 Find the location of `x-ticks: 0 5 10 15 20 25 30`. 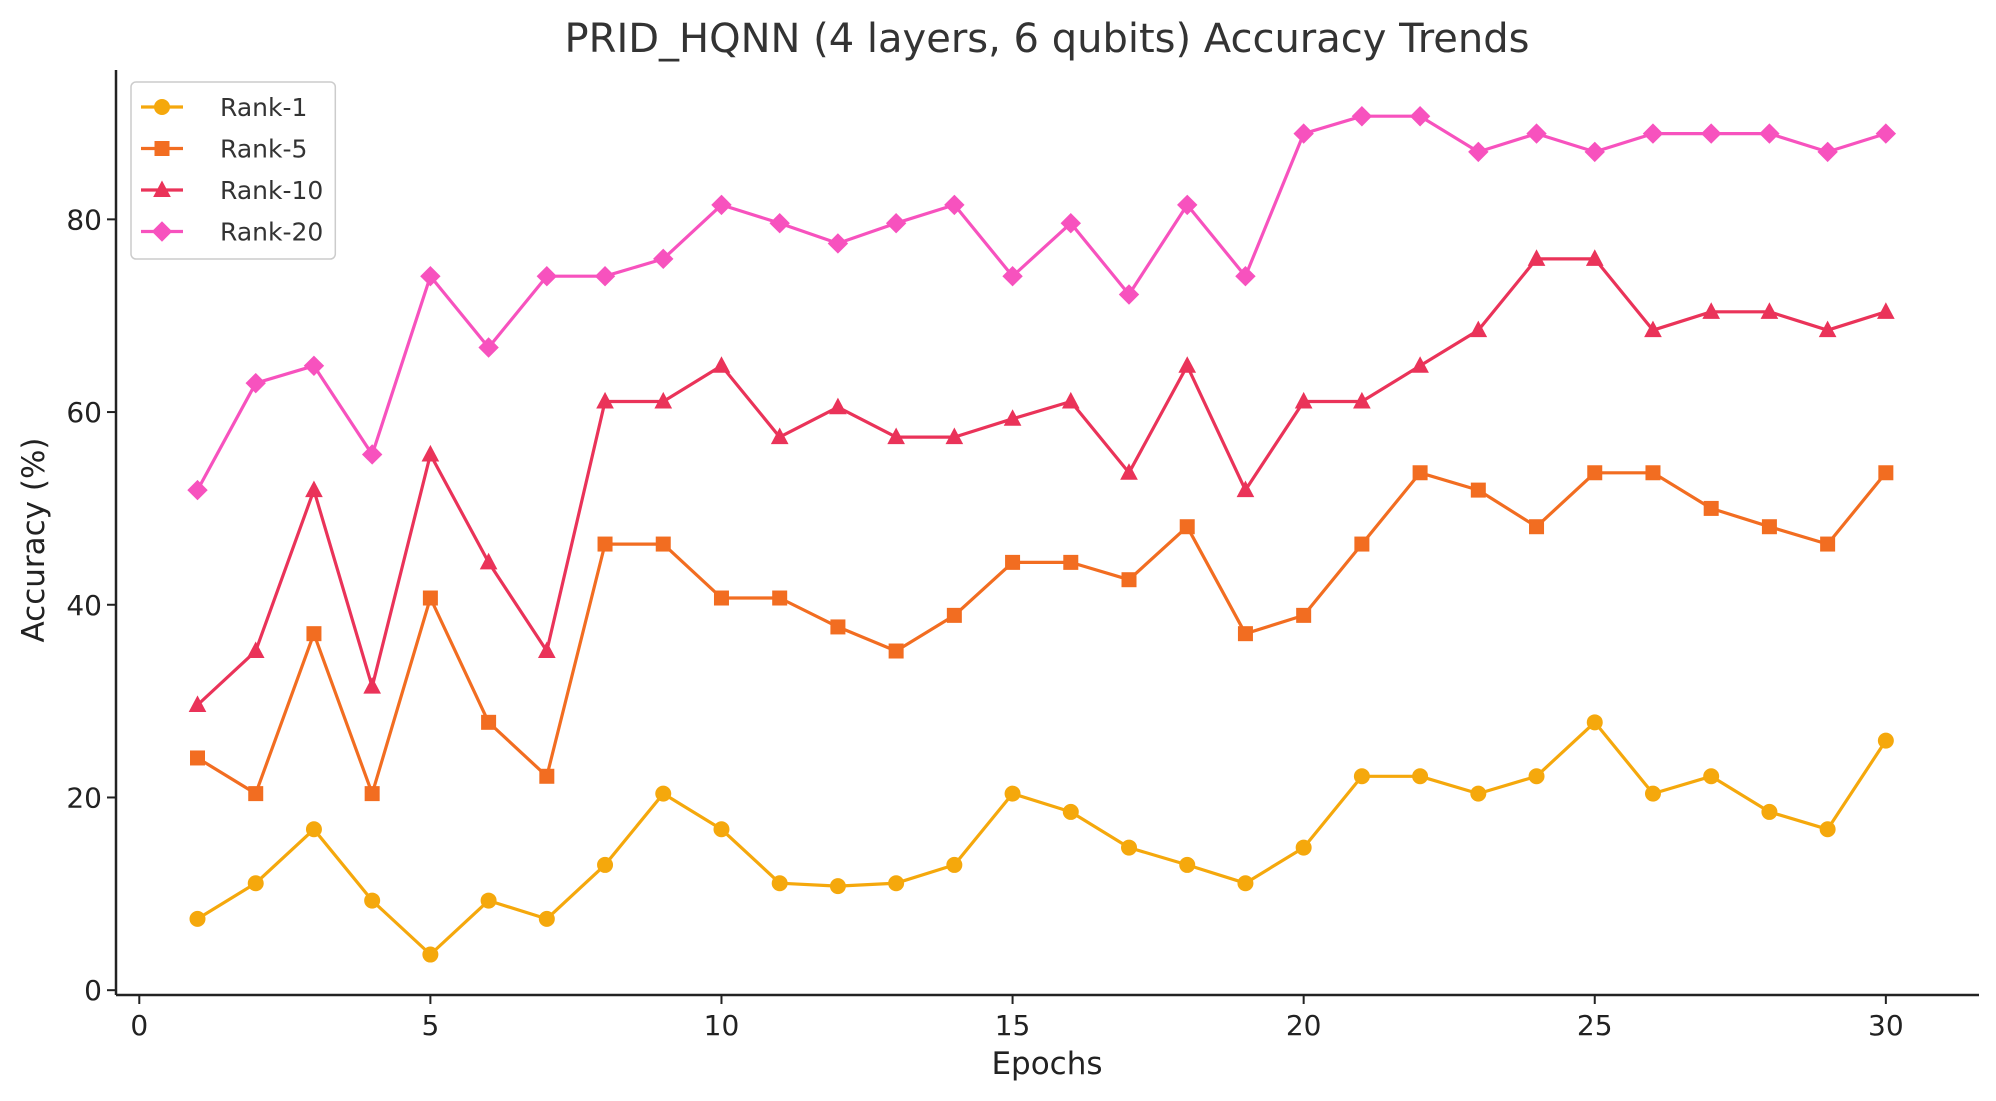

x-ticks: 0 5 10 15 20 25 30 is located at coordinates (1017, 1018).